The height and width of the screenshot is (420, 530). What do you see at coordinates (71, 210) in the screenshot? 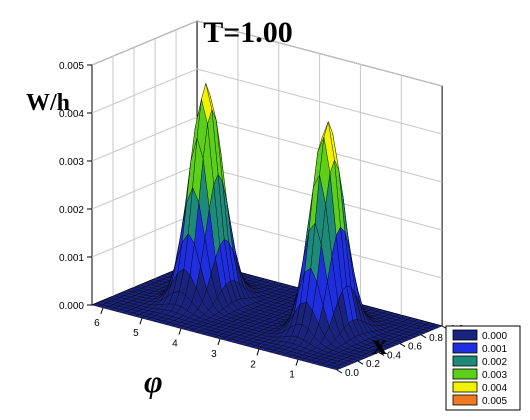
I see `z-tick-label: 0.002` at bounding box center [71, 210].